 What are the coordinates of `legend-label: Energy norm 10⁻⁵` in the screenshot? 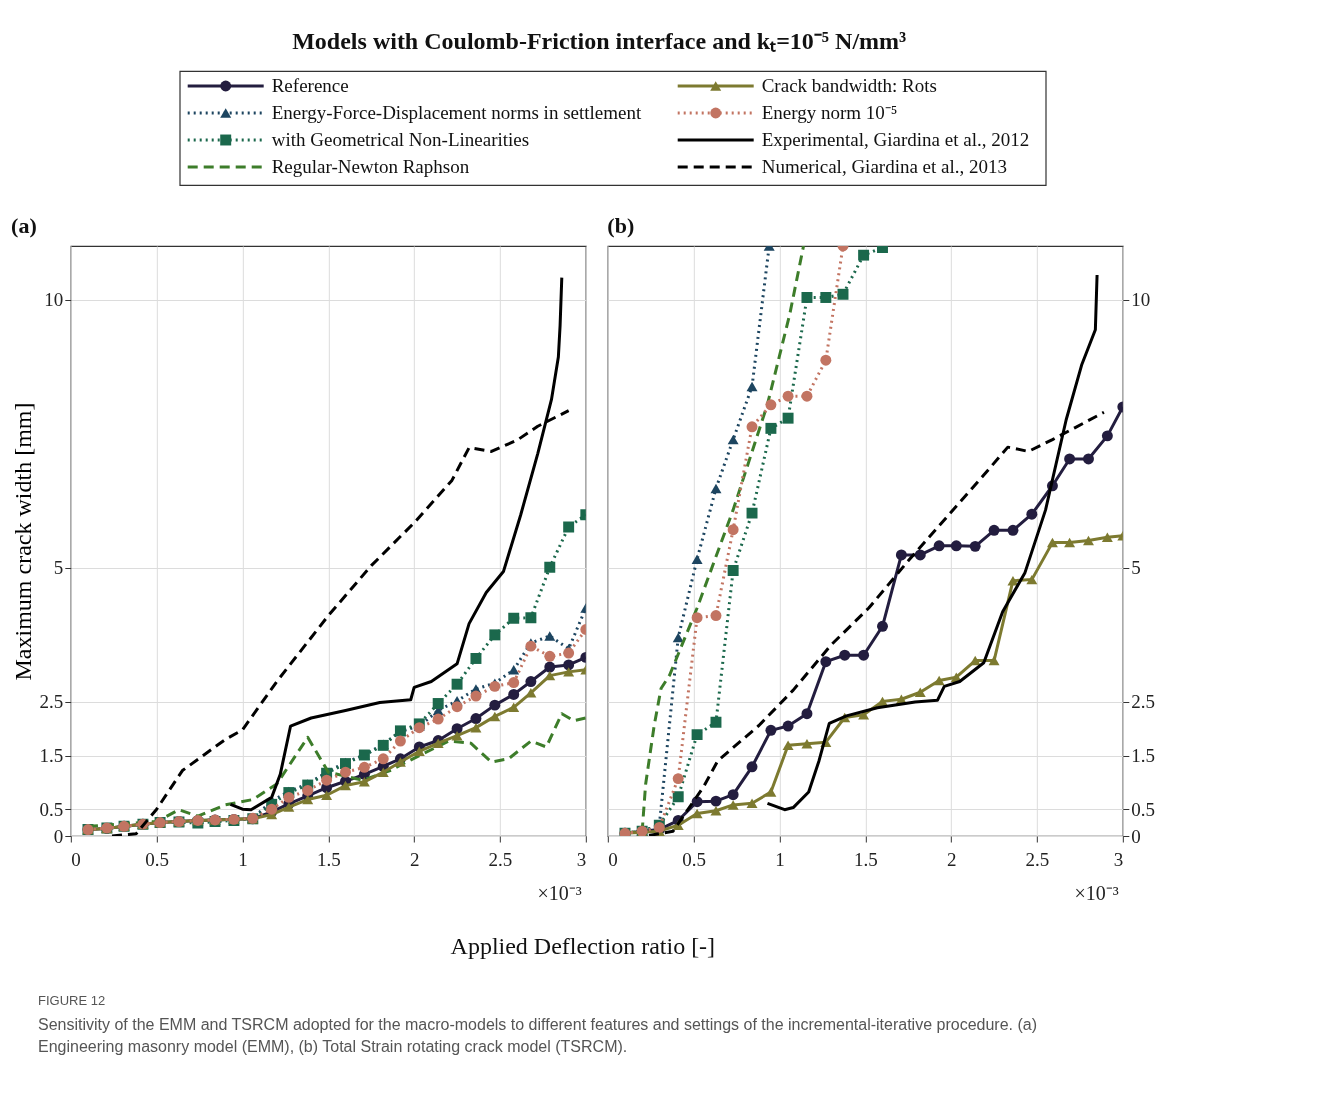 It's located at (829, 112).